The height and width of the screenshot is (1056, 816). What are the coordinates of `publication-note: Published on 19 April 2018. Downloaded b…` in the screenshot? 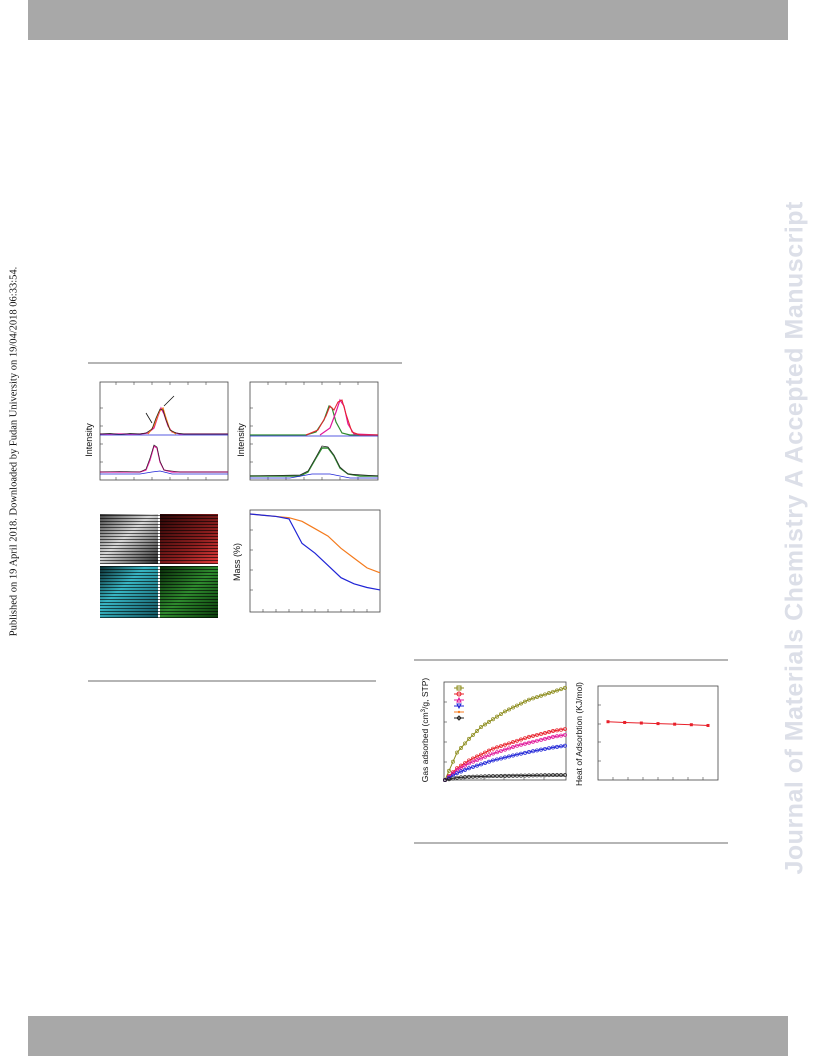 It's located at (14, 451).